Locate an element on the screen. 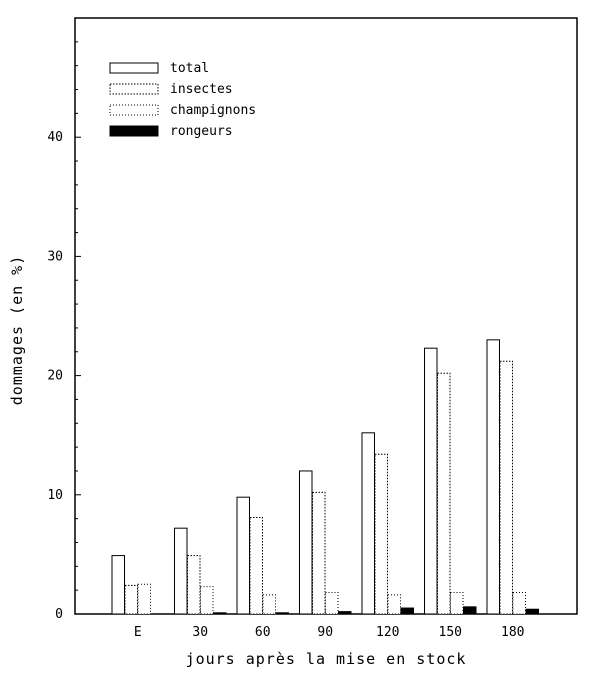 The width and height of the screenshot is (599, 673). x-tick-label: 150 is located at coordinates (450, 632).